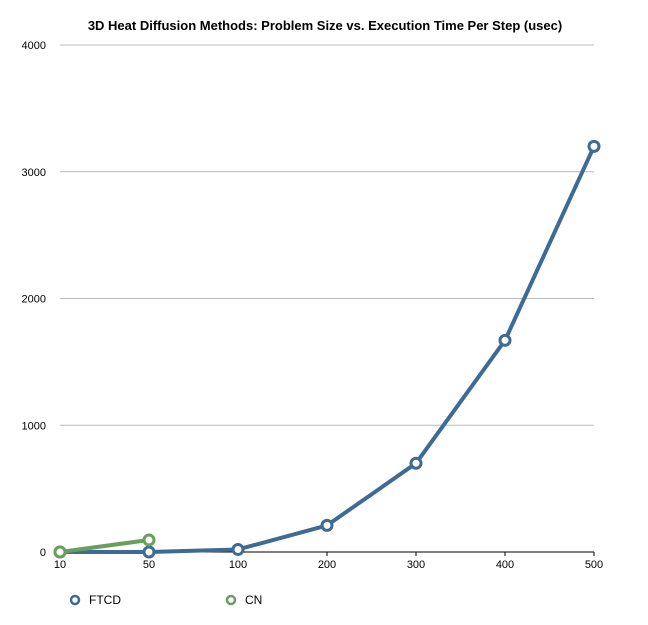 Image resolution: width=648 pixels, height=625 pixels. Describe the element at coordinates (104, 545) in the screenshot. I see `series-line-cn` at that location.